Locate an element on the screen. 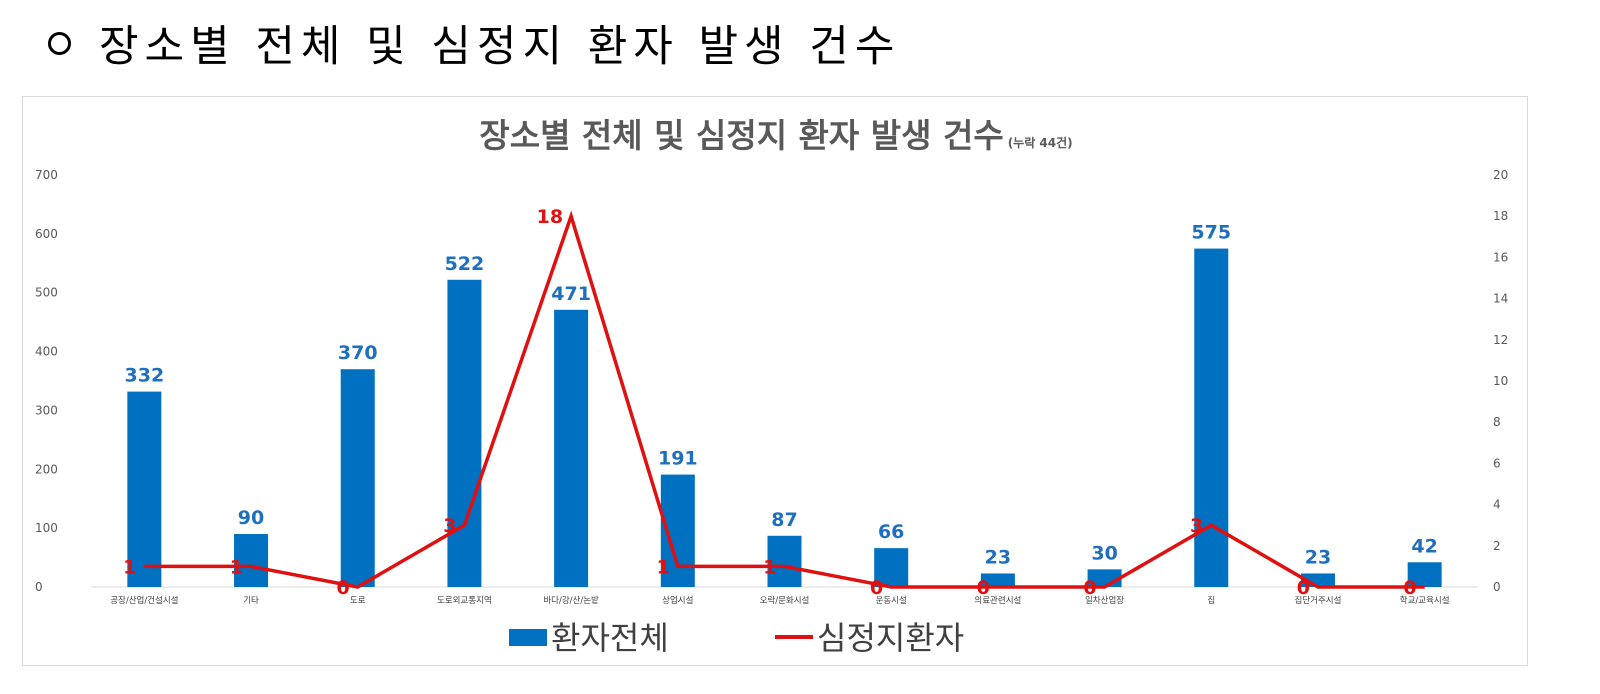 This screenshot has height=694, width=1600. left-tick-label: 700 is located at coordinates (46, 175).